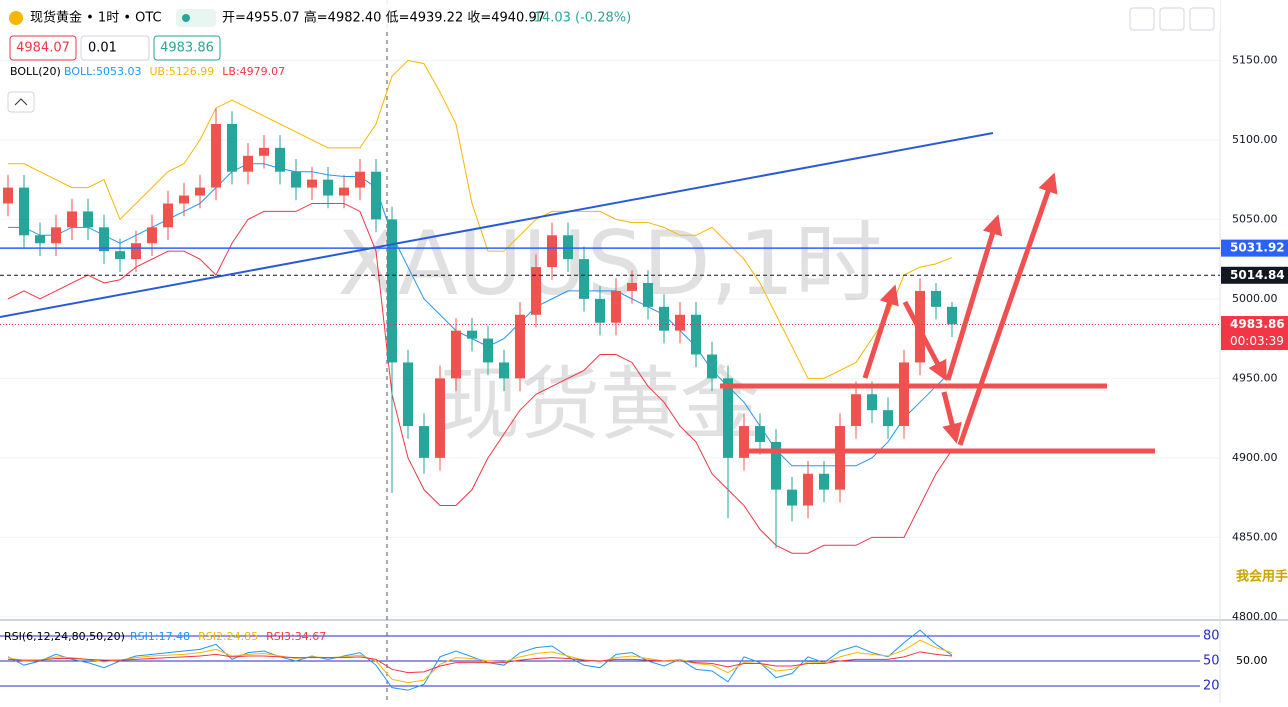 The image size is (1288, 707). What do you see at coordinates (937, 313) in the screenshot?
I see `annotations` at bounding box center [937, 313].